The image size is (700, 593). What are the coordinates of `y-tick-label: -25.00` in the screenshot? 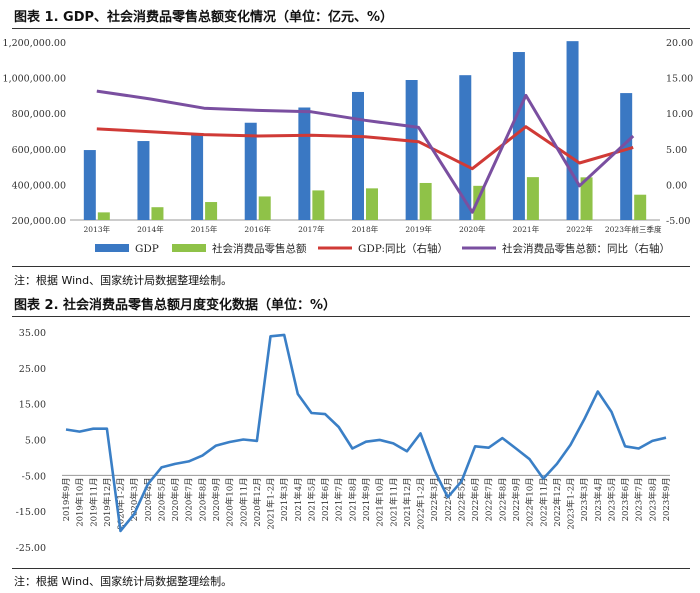 It's located at (31, 548).